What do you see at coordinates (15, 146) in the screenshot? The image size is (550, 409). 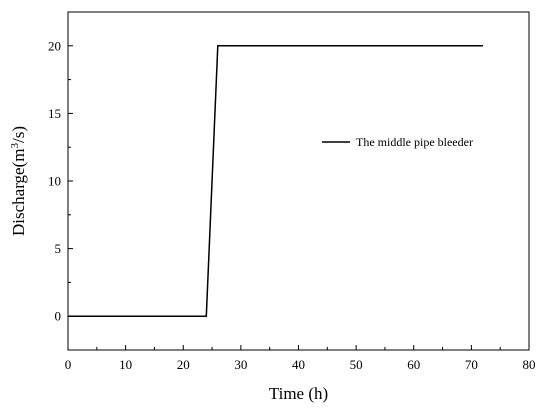 I see `y-axis-title-superscript: 3` at bounding box center [15, 146].